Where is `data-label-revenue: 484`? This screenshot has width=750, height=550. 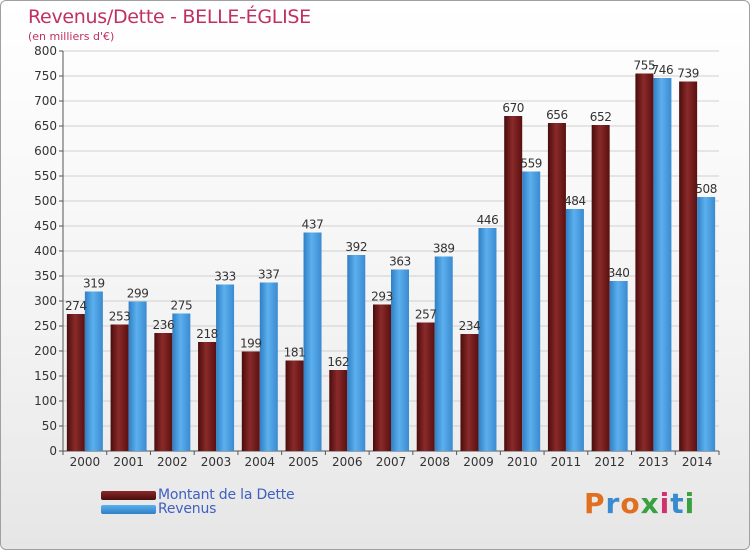 data-label-revenue: 484 is located at coordinates (575, 201).